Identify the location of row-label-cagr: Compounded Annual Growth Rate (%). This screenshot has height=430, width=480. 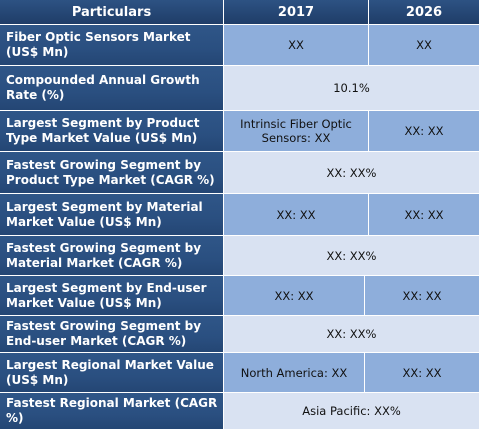
(112, 88).